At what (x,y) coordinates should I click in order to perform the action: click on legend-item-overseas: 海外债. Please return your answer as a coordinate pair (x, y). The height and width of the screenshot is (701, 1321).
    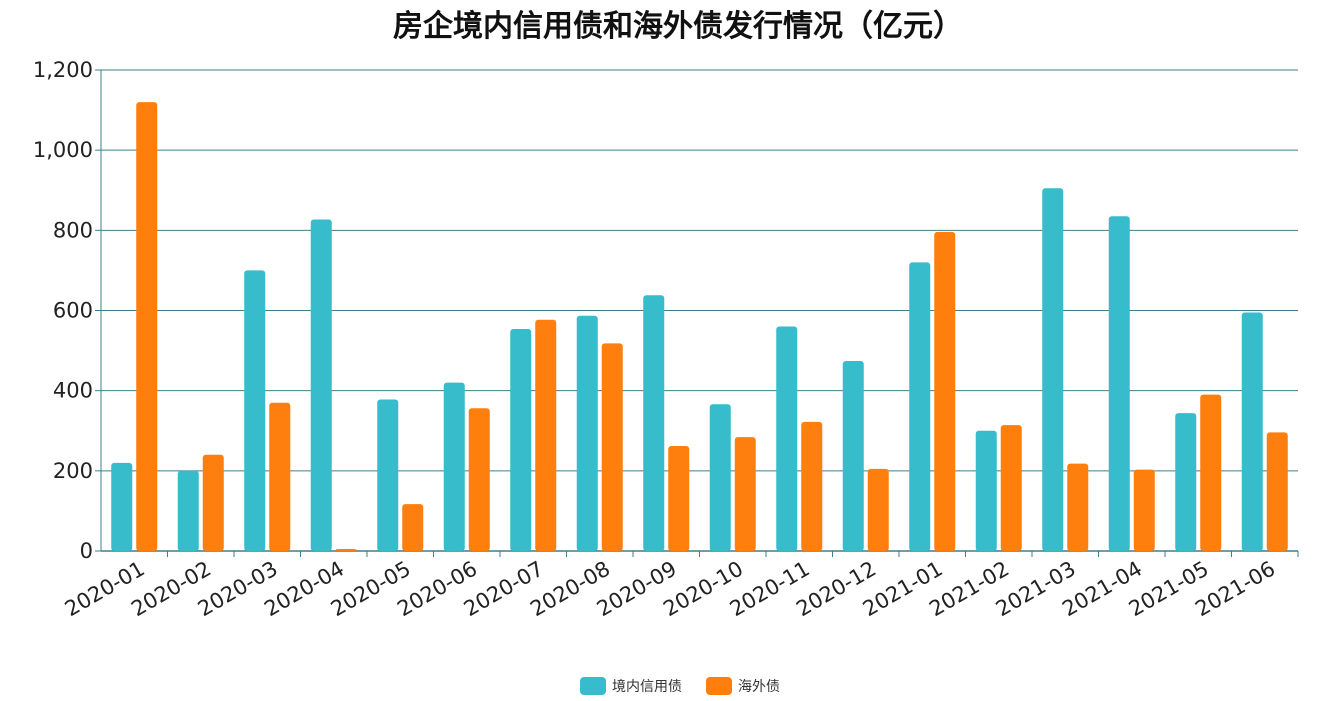
    Looking at the image, I should click on (743, 686).